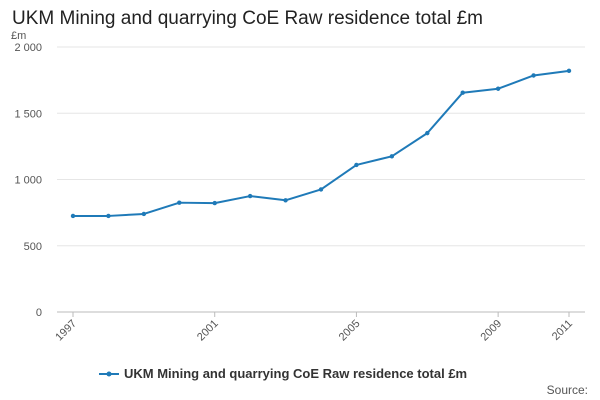  I want to click on y-tick-label: 1 000, so click(28, 181).